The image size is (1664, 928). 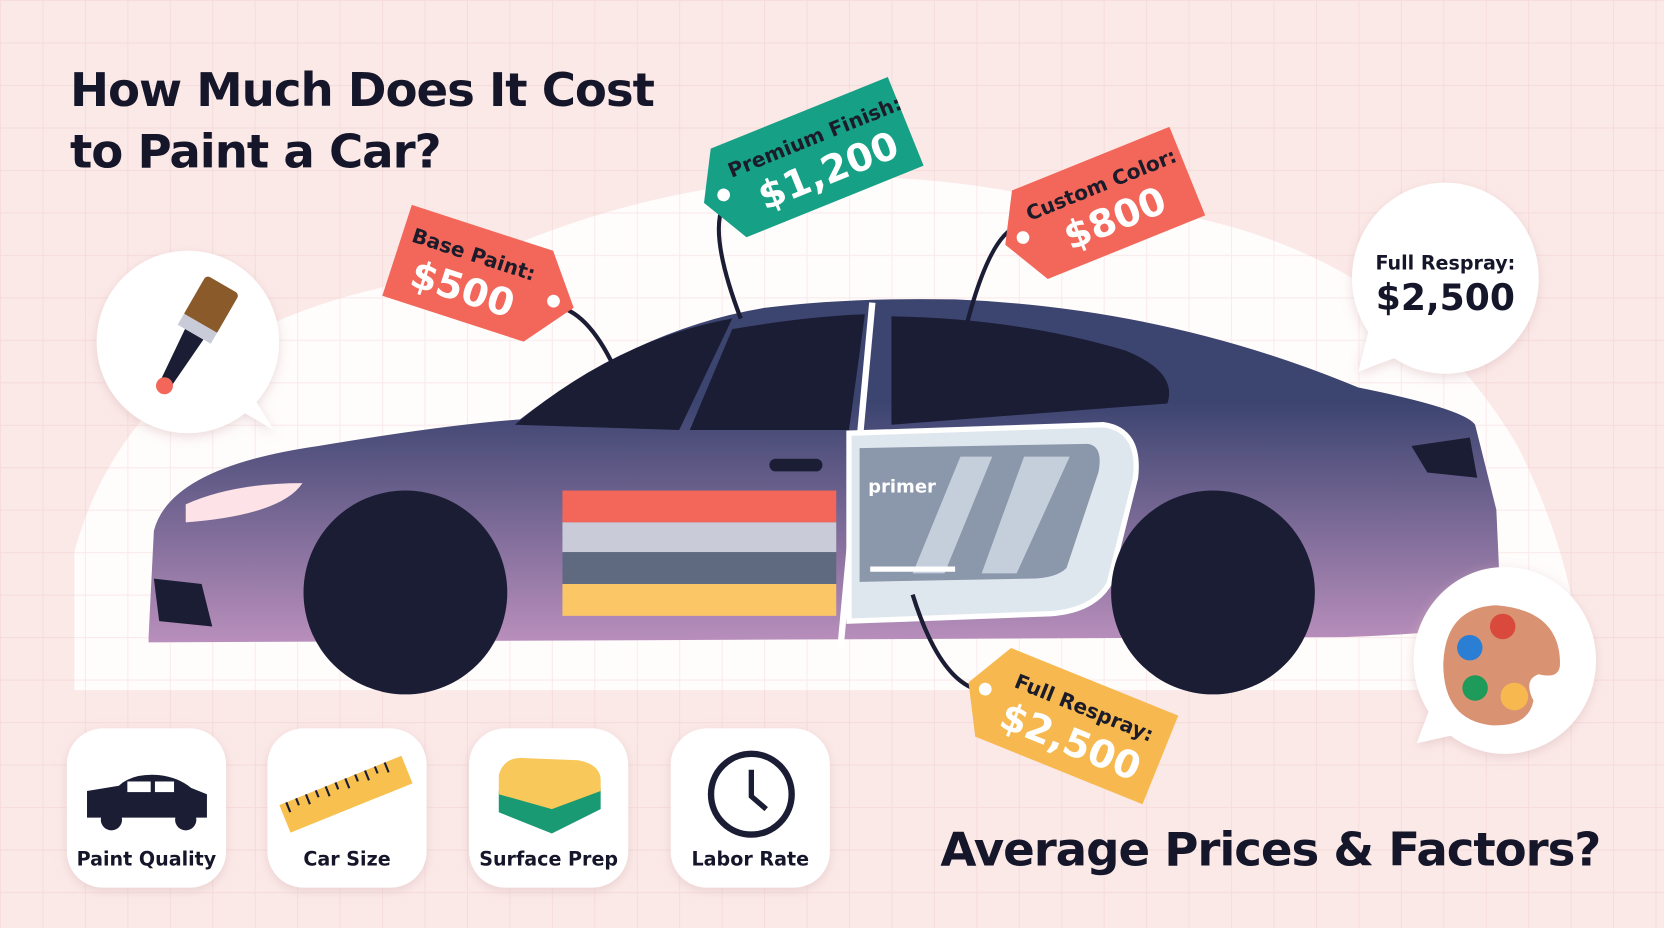 I want to click on factor-card-paint-quality: Paint Quality, so click(x=146, y=808).